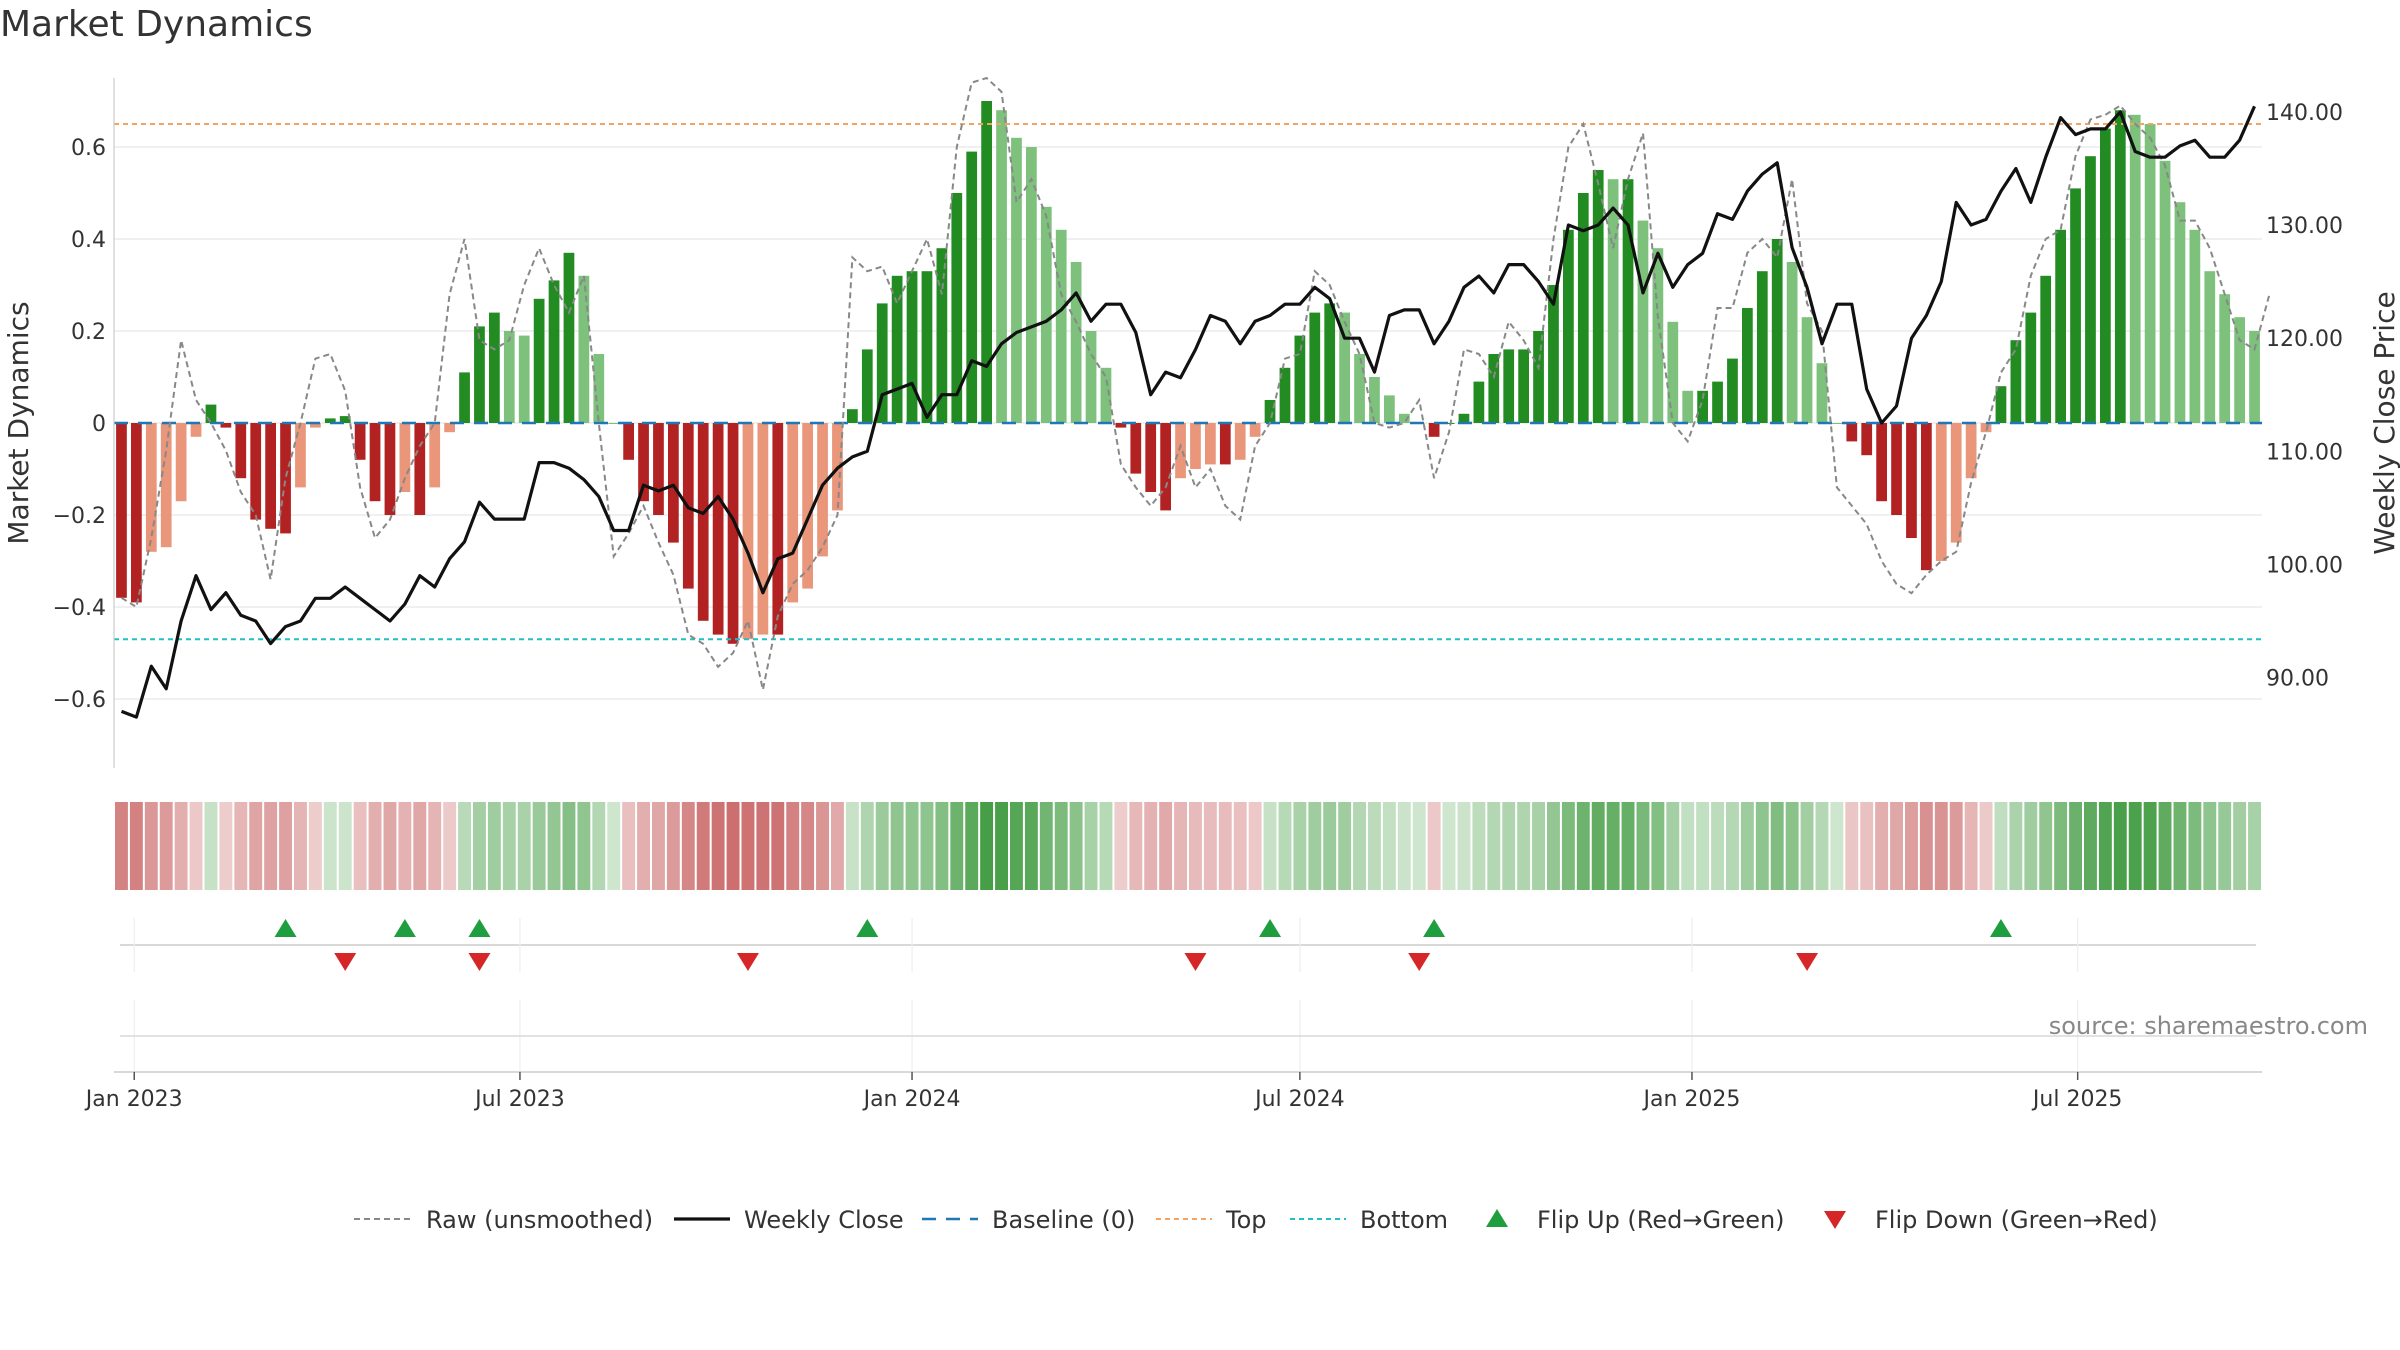 The height and width of the screenshot is (1350, 2400). I want to click on x-tick-label: Jul 2023, so click(519, 1099).